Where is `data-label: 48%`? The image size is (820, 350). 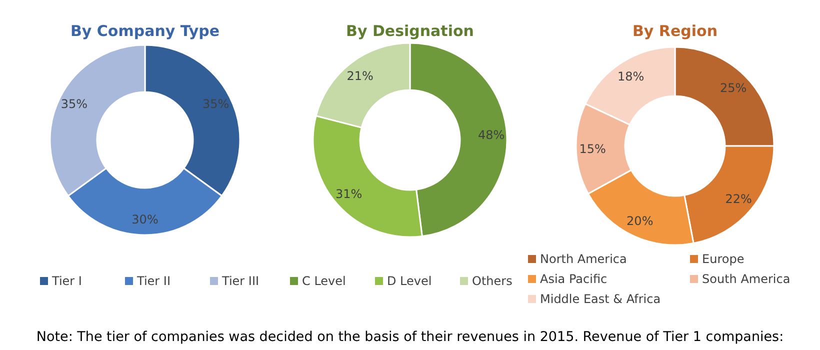 data-label: 48% is located at coordinates (491, 135).